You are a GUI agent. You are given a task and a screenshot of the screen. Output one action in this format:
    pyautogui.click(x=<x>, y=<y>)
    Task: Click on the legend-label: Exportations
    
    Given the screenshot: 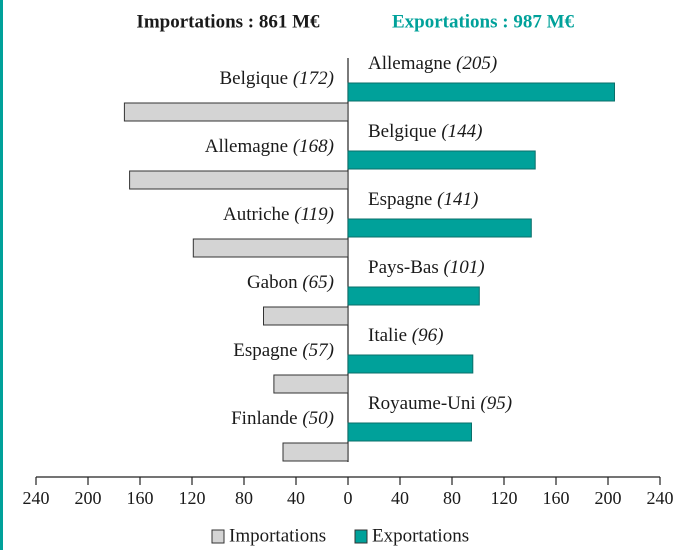 What is the action you would take?
    pyautogui.click(x=420, y=535)
    